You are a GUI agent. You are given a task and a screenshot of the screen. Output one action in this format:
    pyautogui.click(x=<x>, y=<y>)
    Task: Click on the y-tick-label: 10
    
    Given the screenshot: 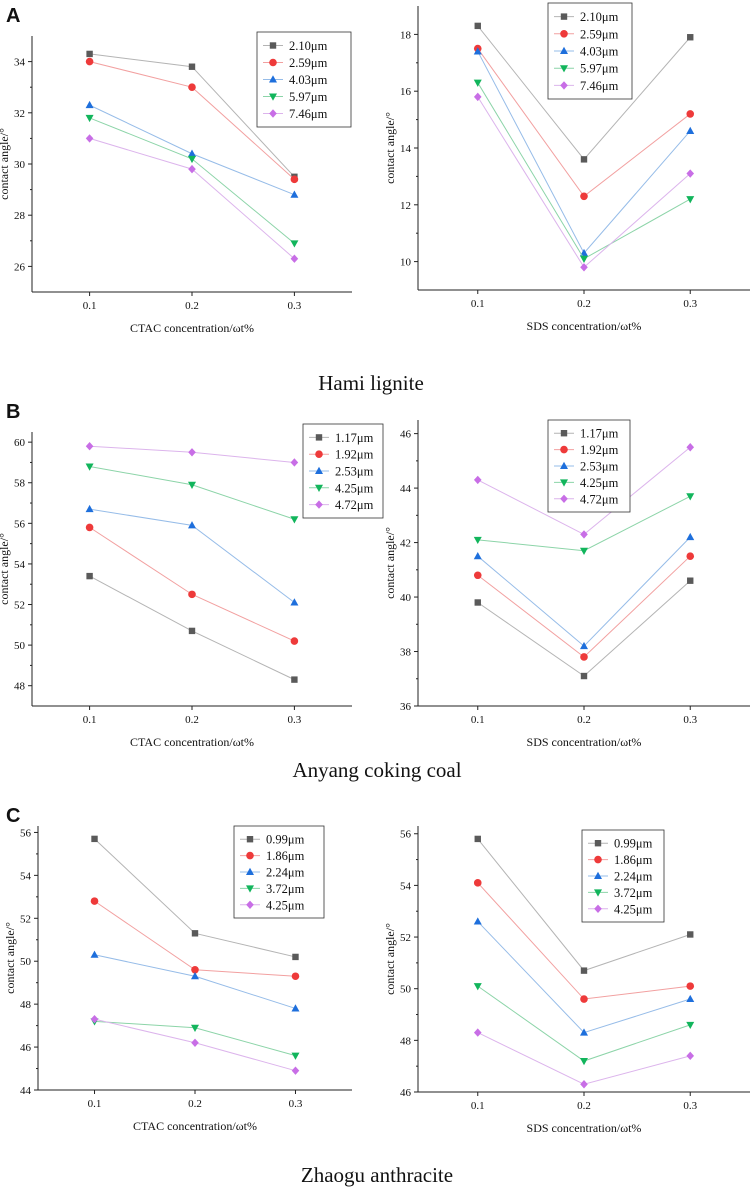 What is the action you would take?
    pyautogui.click(x=406, y=263)
    